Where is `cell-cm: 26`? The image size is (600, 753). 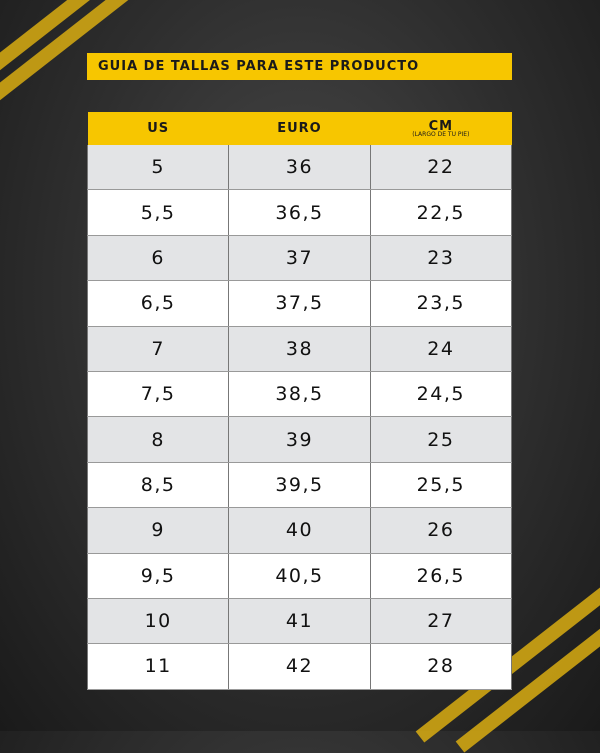
cell-cm: 26 is located at coordinates (441, 530).